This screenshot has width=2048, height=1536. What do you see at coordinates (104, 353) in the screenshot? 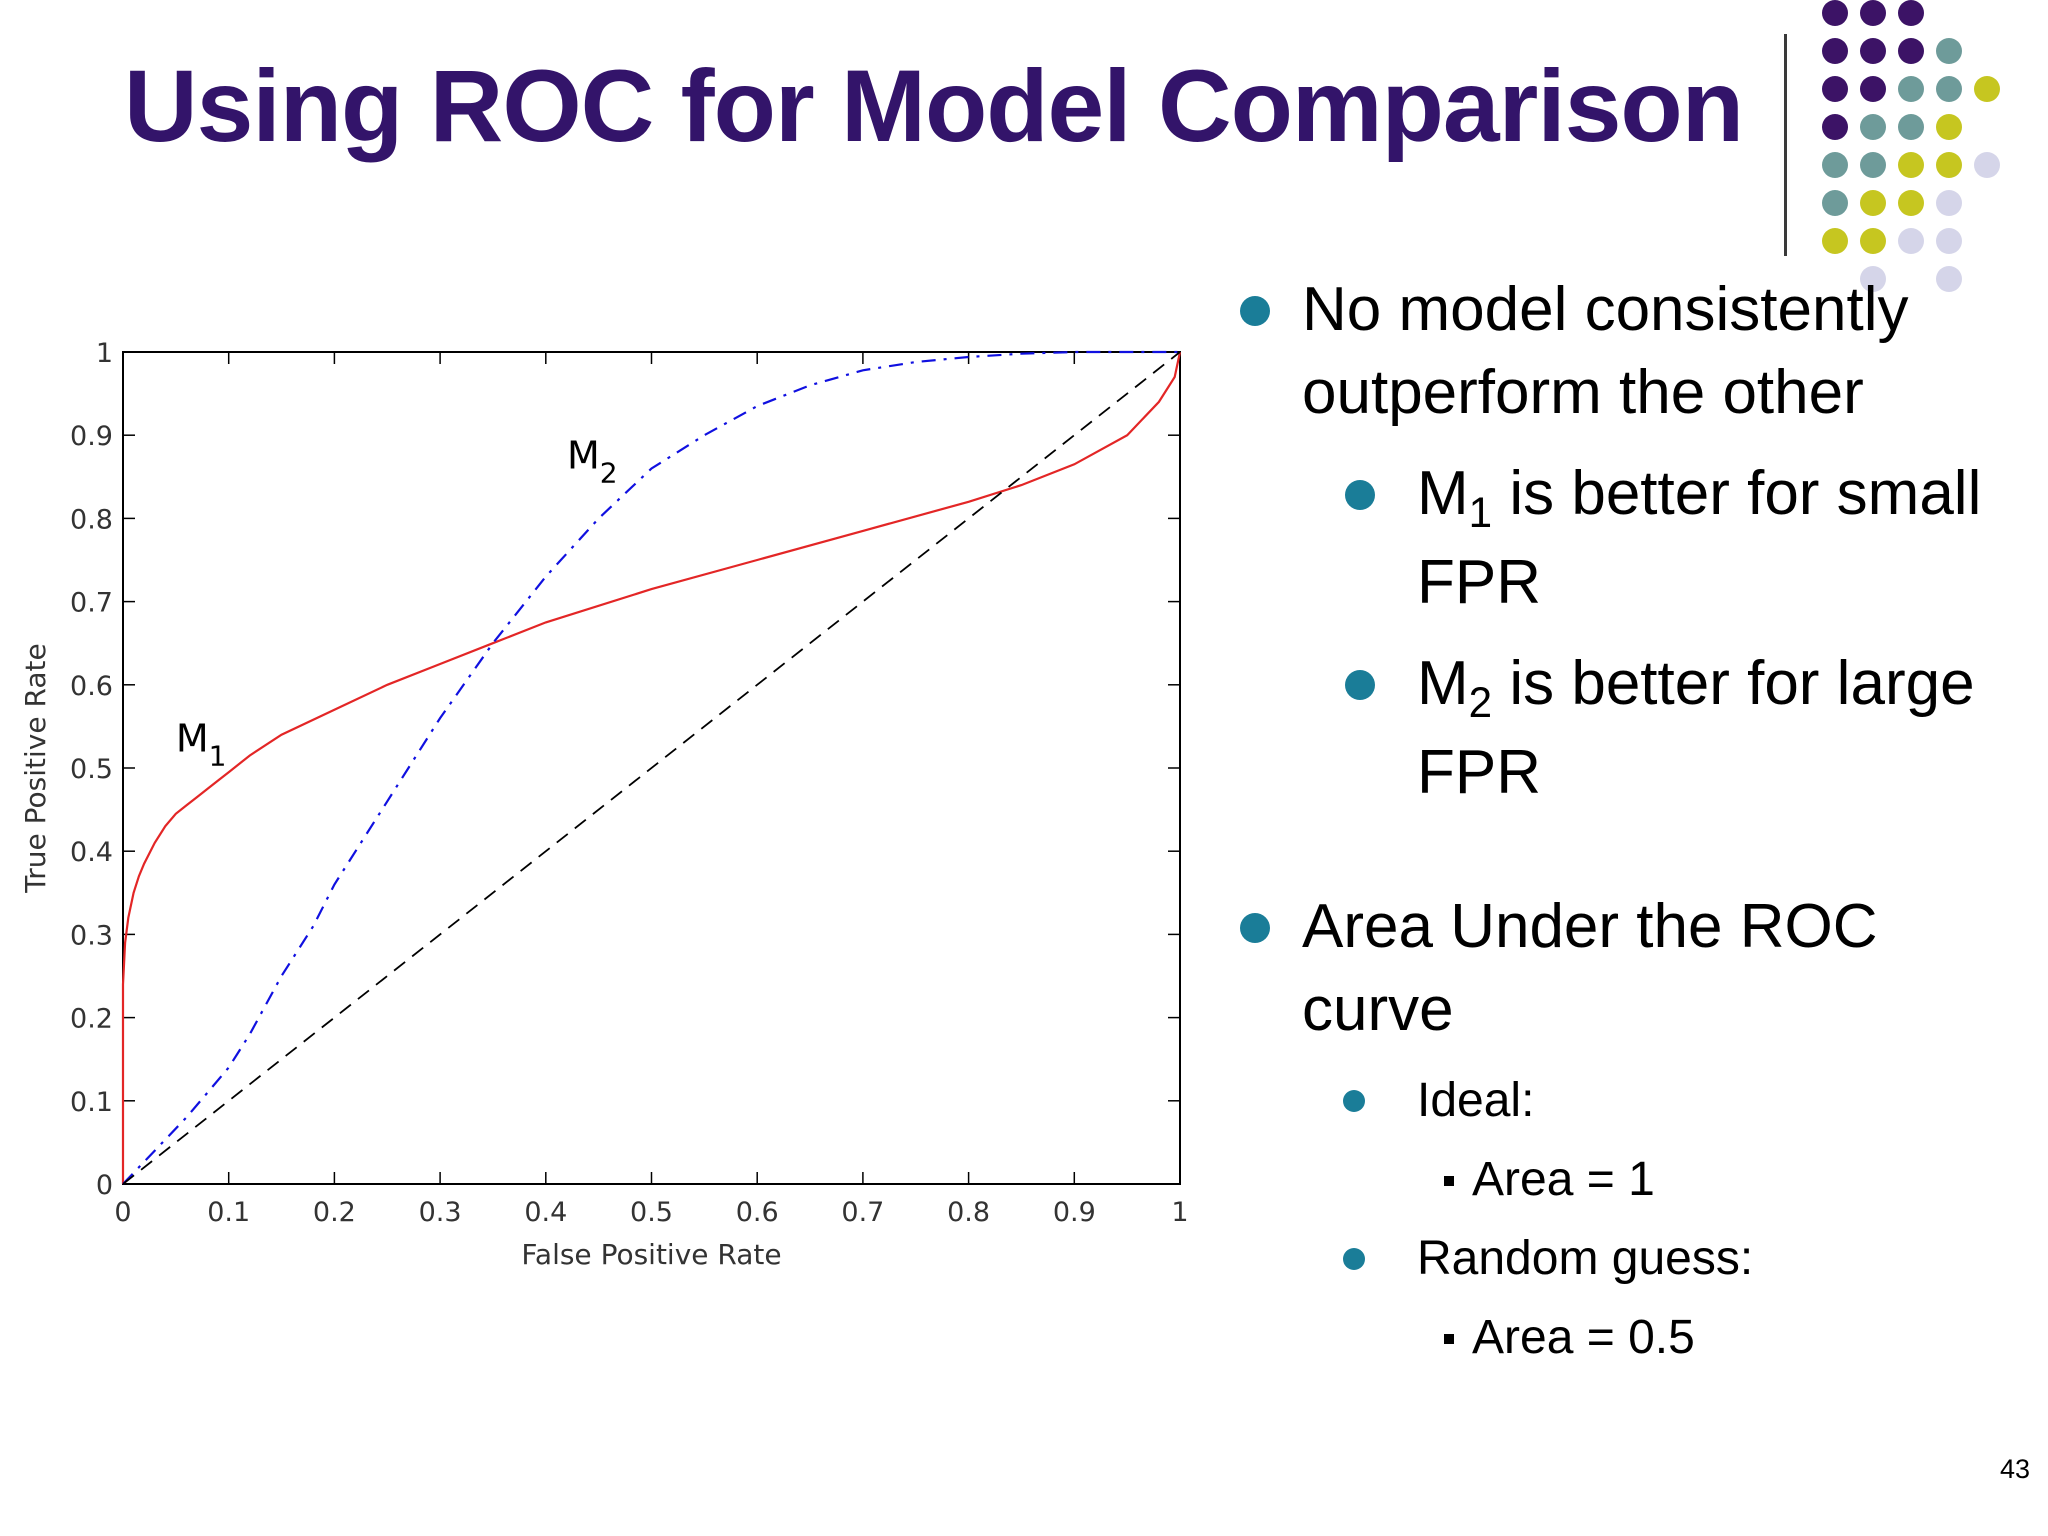
I see `y-tick-label: 1` at bounding box center [104, 353].